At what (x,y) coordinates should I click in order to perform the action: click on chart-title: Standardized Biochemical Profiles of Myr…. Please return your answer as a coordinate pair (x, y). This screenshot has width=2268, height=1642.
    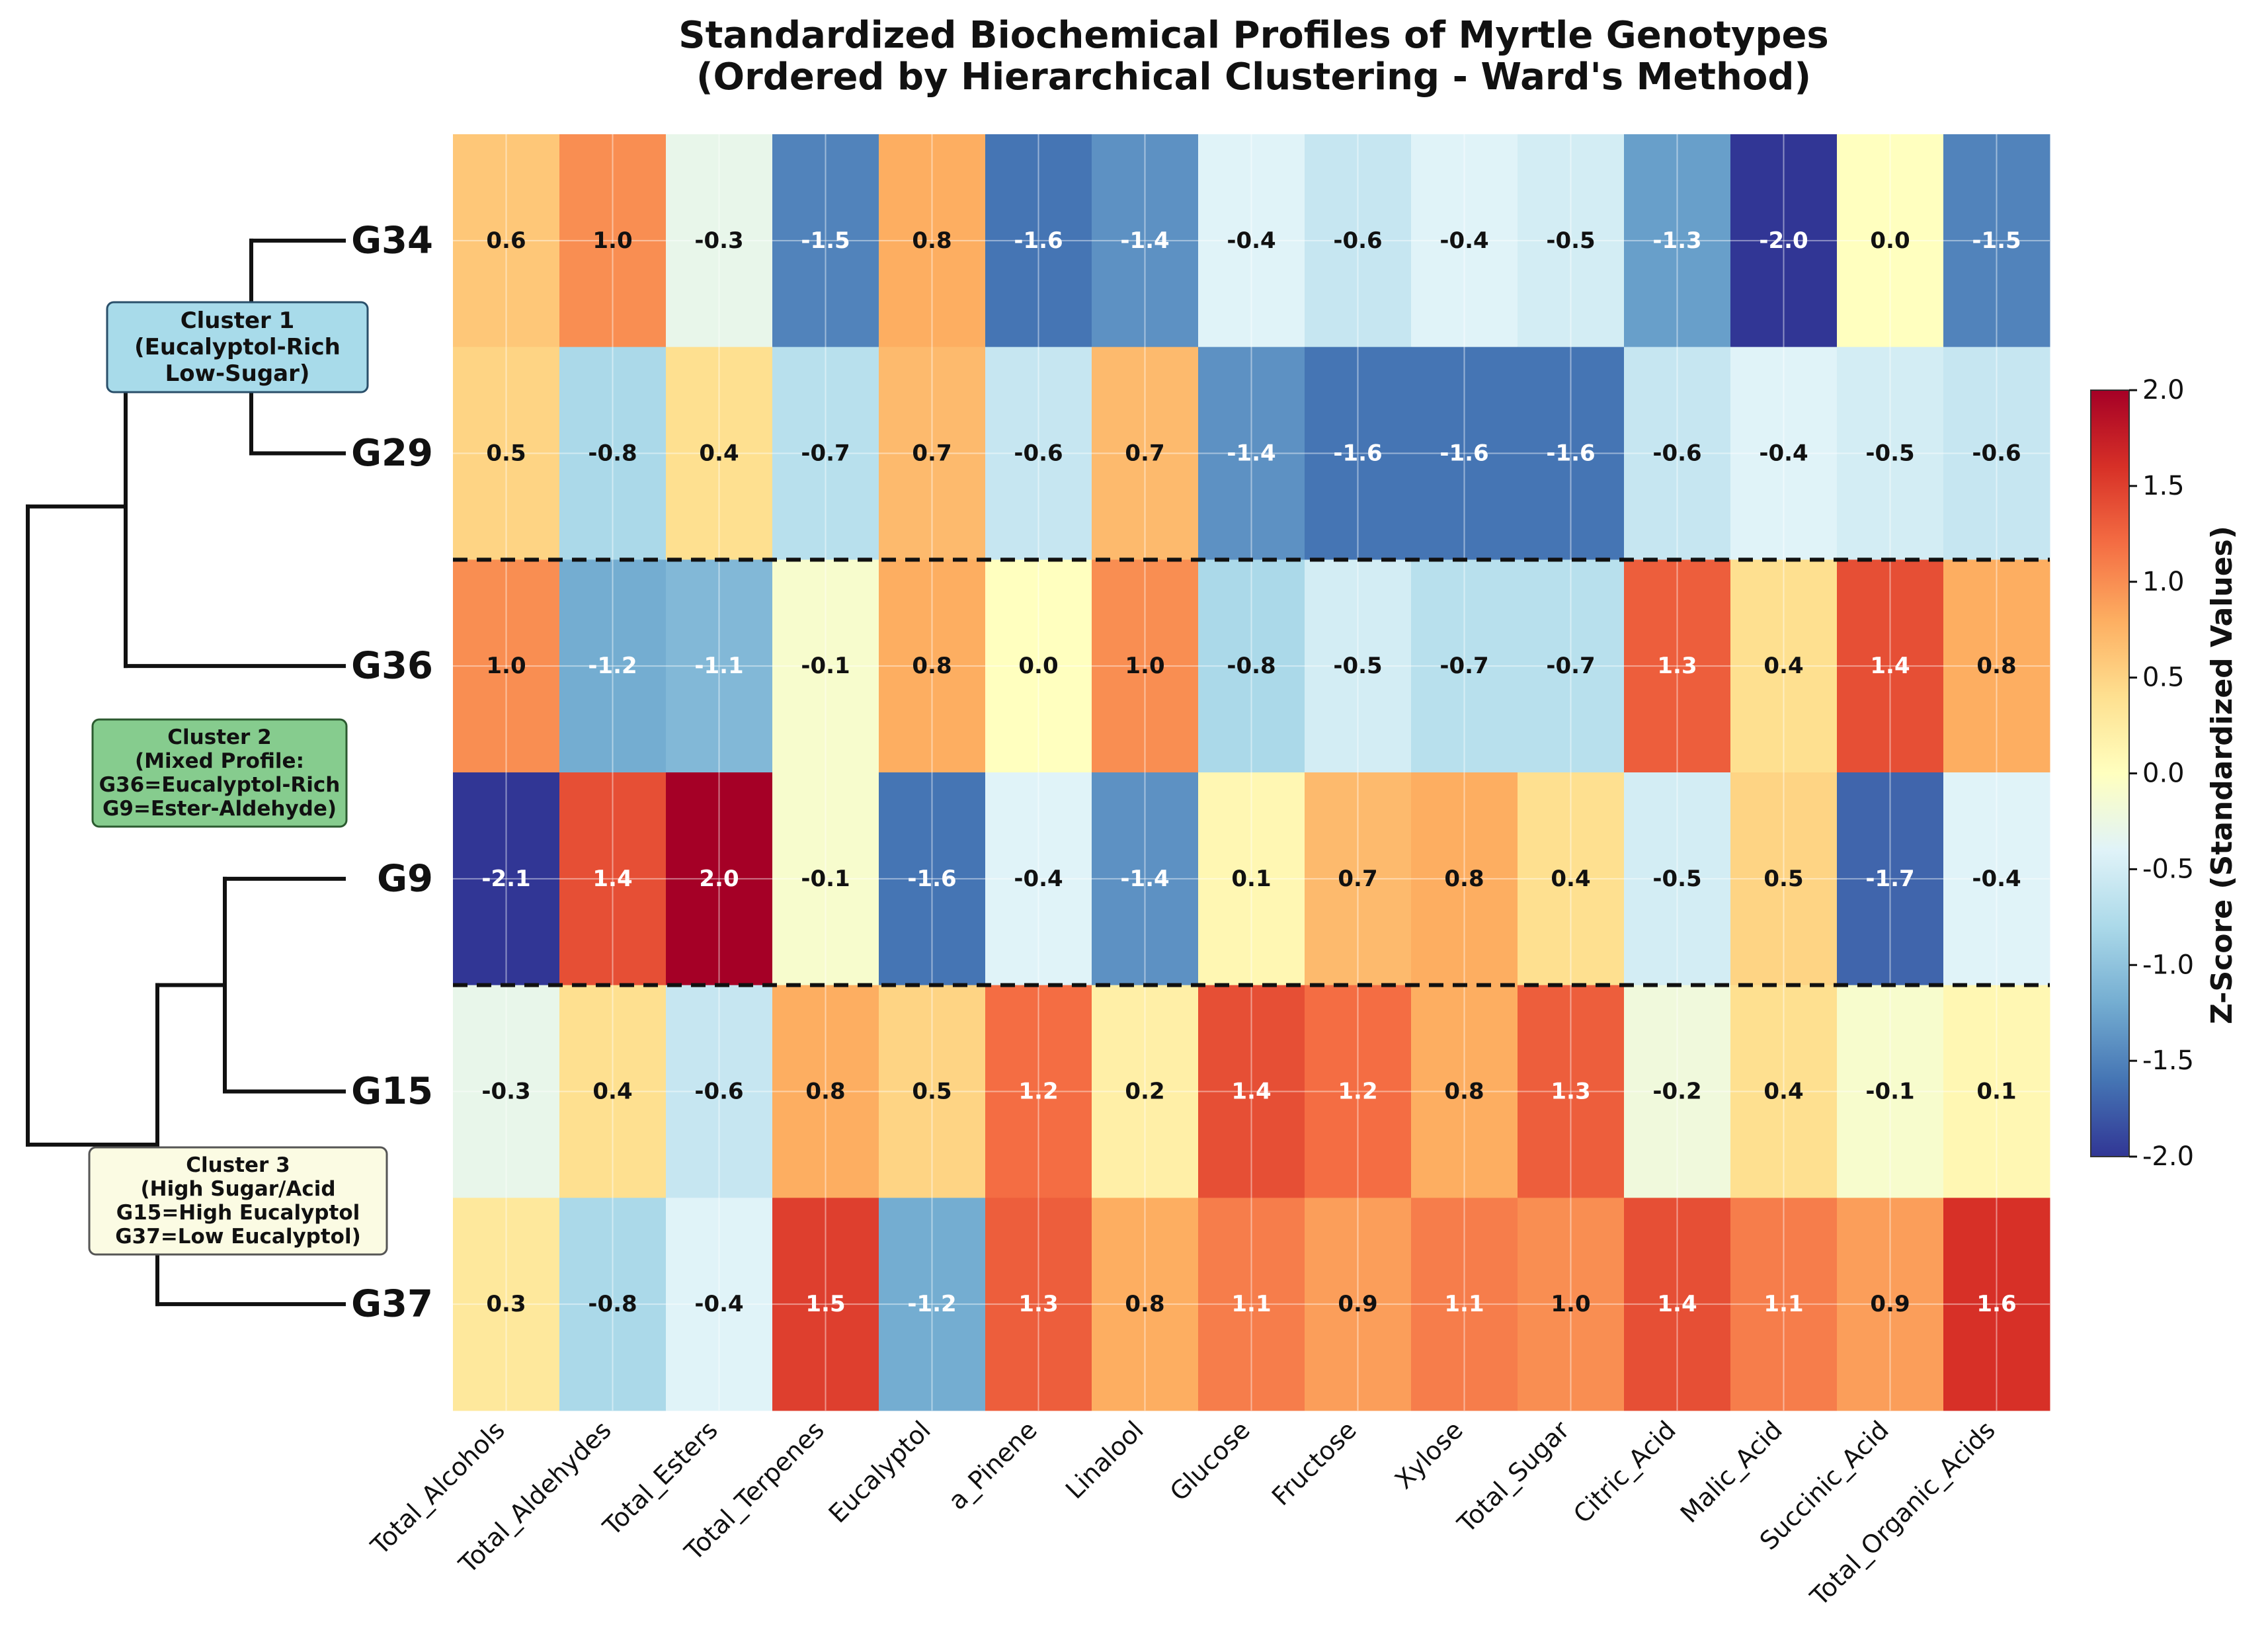
    Looking at the image, I should click on (1253, 35).